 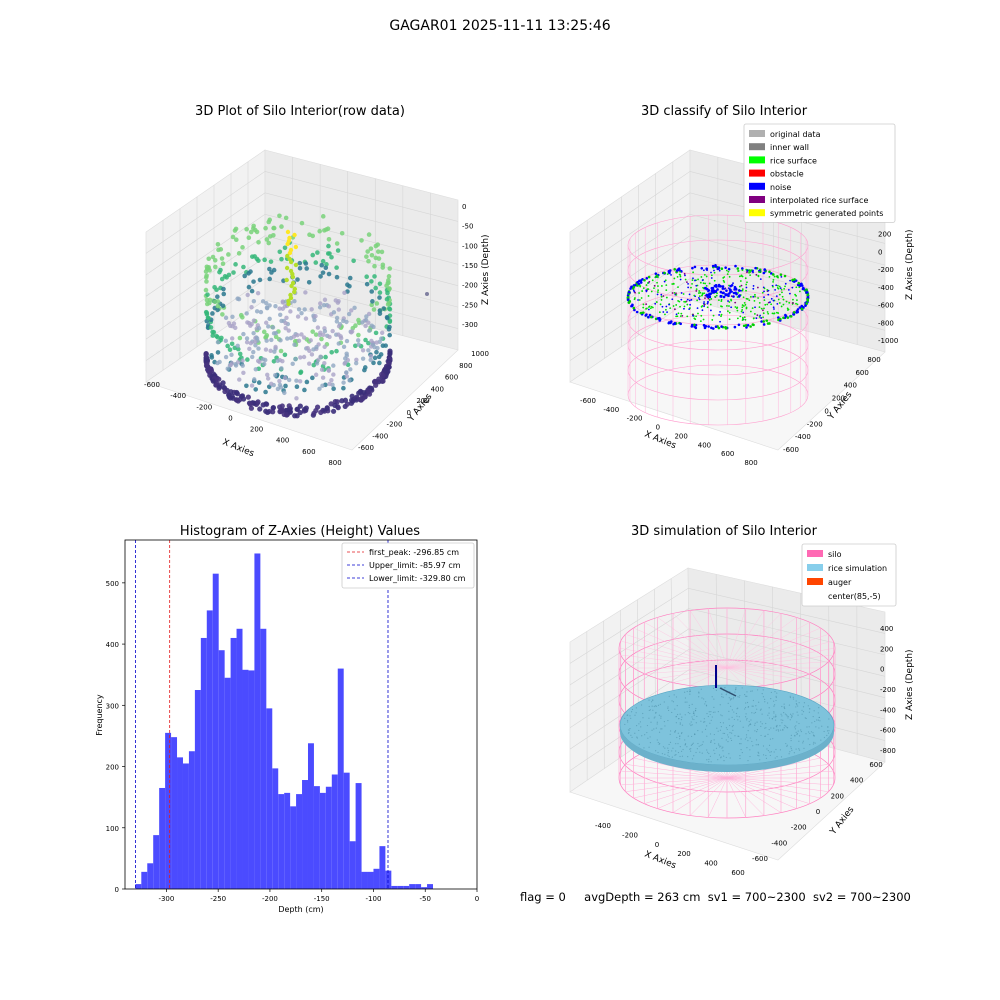 I want to click on y-tick-label: 500, so click(x=112, y=584).